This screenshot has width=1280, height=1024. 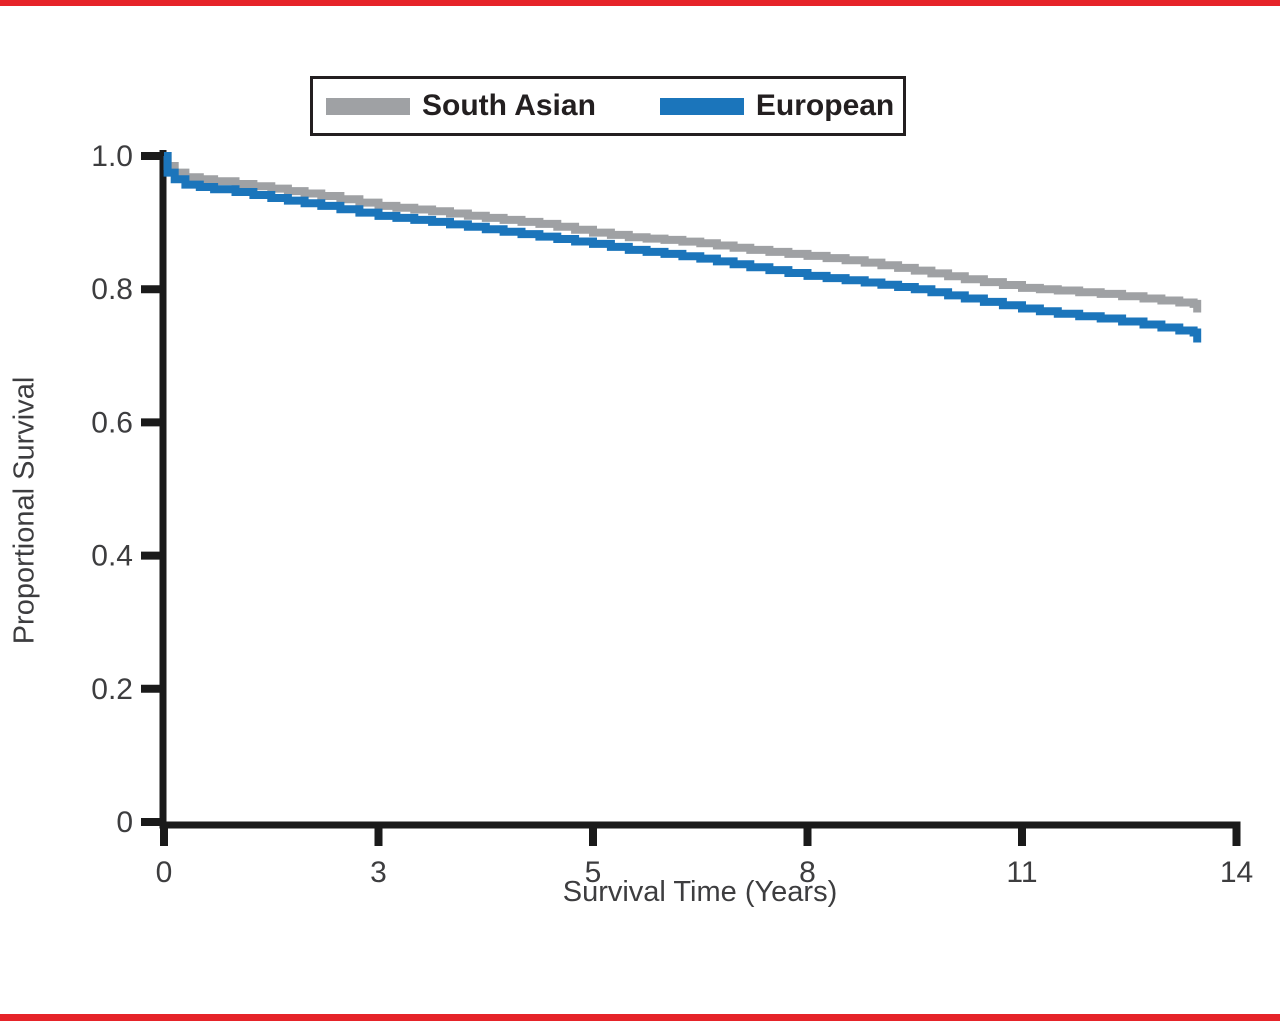 I want to click on y-tick-label: 0.6, so click(x=112, y=422).